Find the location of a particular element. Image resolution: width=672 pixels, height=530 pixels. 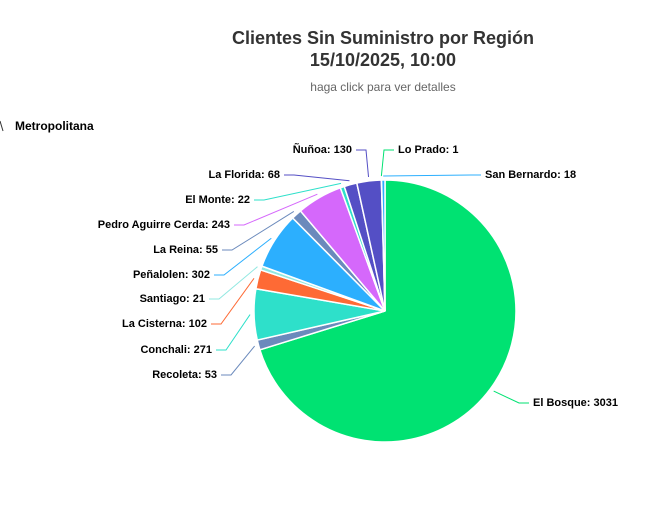

pie-slice is located at coordinates (383, 245).